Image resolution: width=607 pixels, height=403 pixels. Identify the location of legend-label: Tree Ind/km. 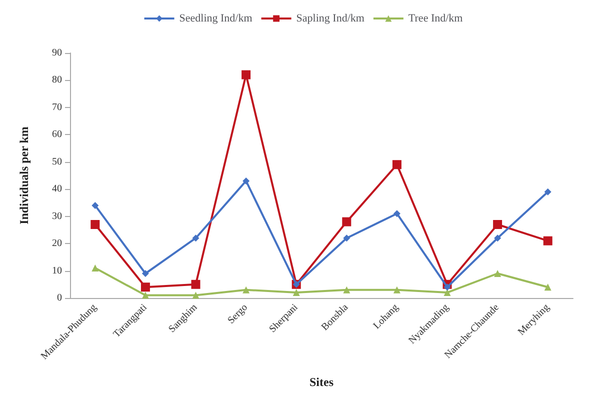
(436, 18).